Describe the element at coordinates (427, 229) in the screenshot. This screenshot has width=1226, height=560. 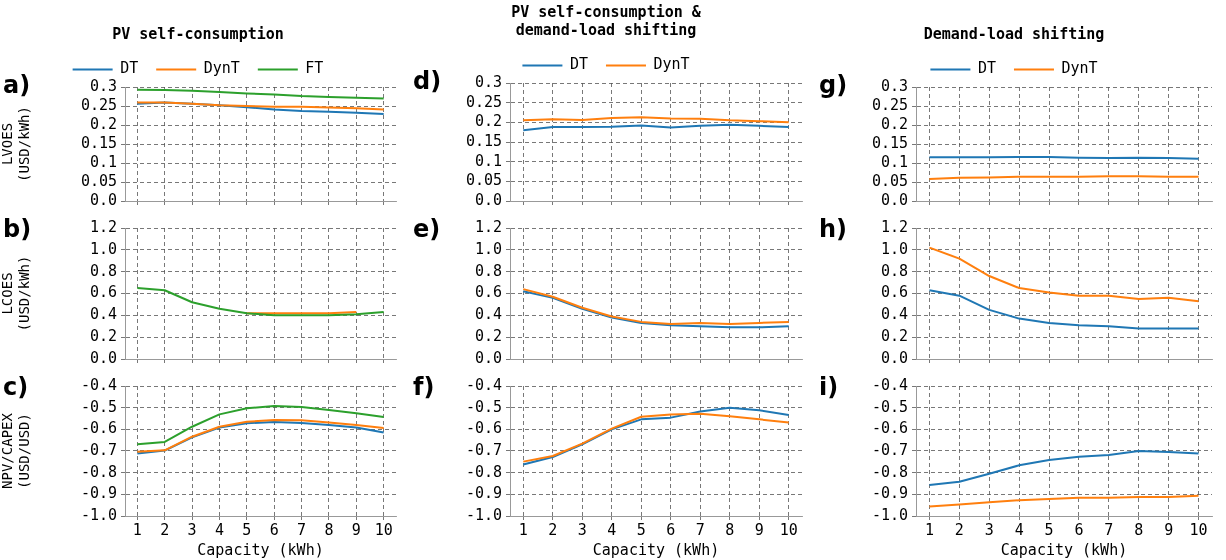
I see `text: e)` at that location.